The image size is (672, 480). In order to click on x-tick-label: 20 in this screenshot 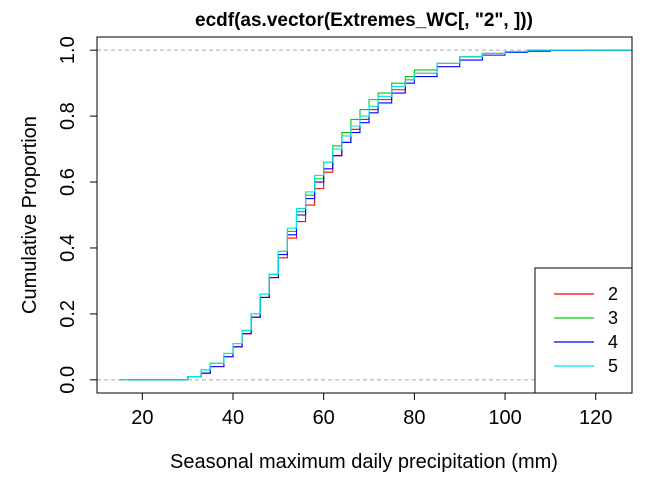, I will do `click(142, 418)`.